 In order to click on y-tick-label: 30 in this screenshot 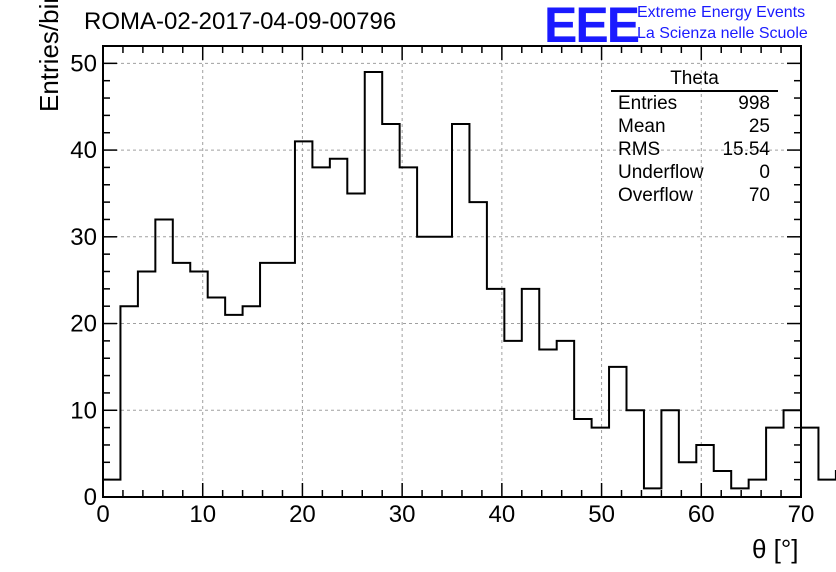, I will do `click(83, 237)`.